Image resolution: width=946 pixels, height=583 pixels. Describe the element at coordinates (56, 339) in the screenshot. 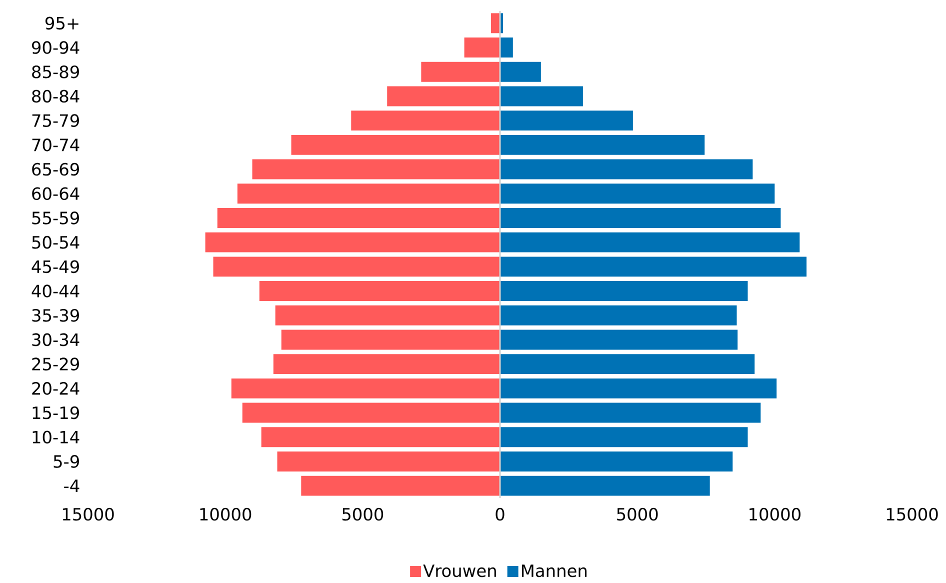

I see `y-tick-label: 30-34` at that location.